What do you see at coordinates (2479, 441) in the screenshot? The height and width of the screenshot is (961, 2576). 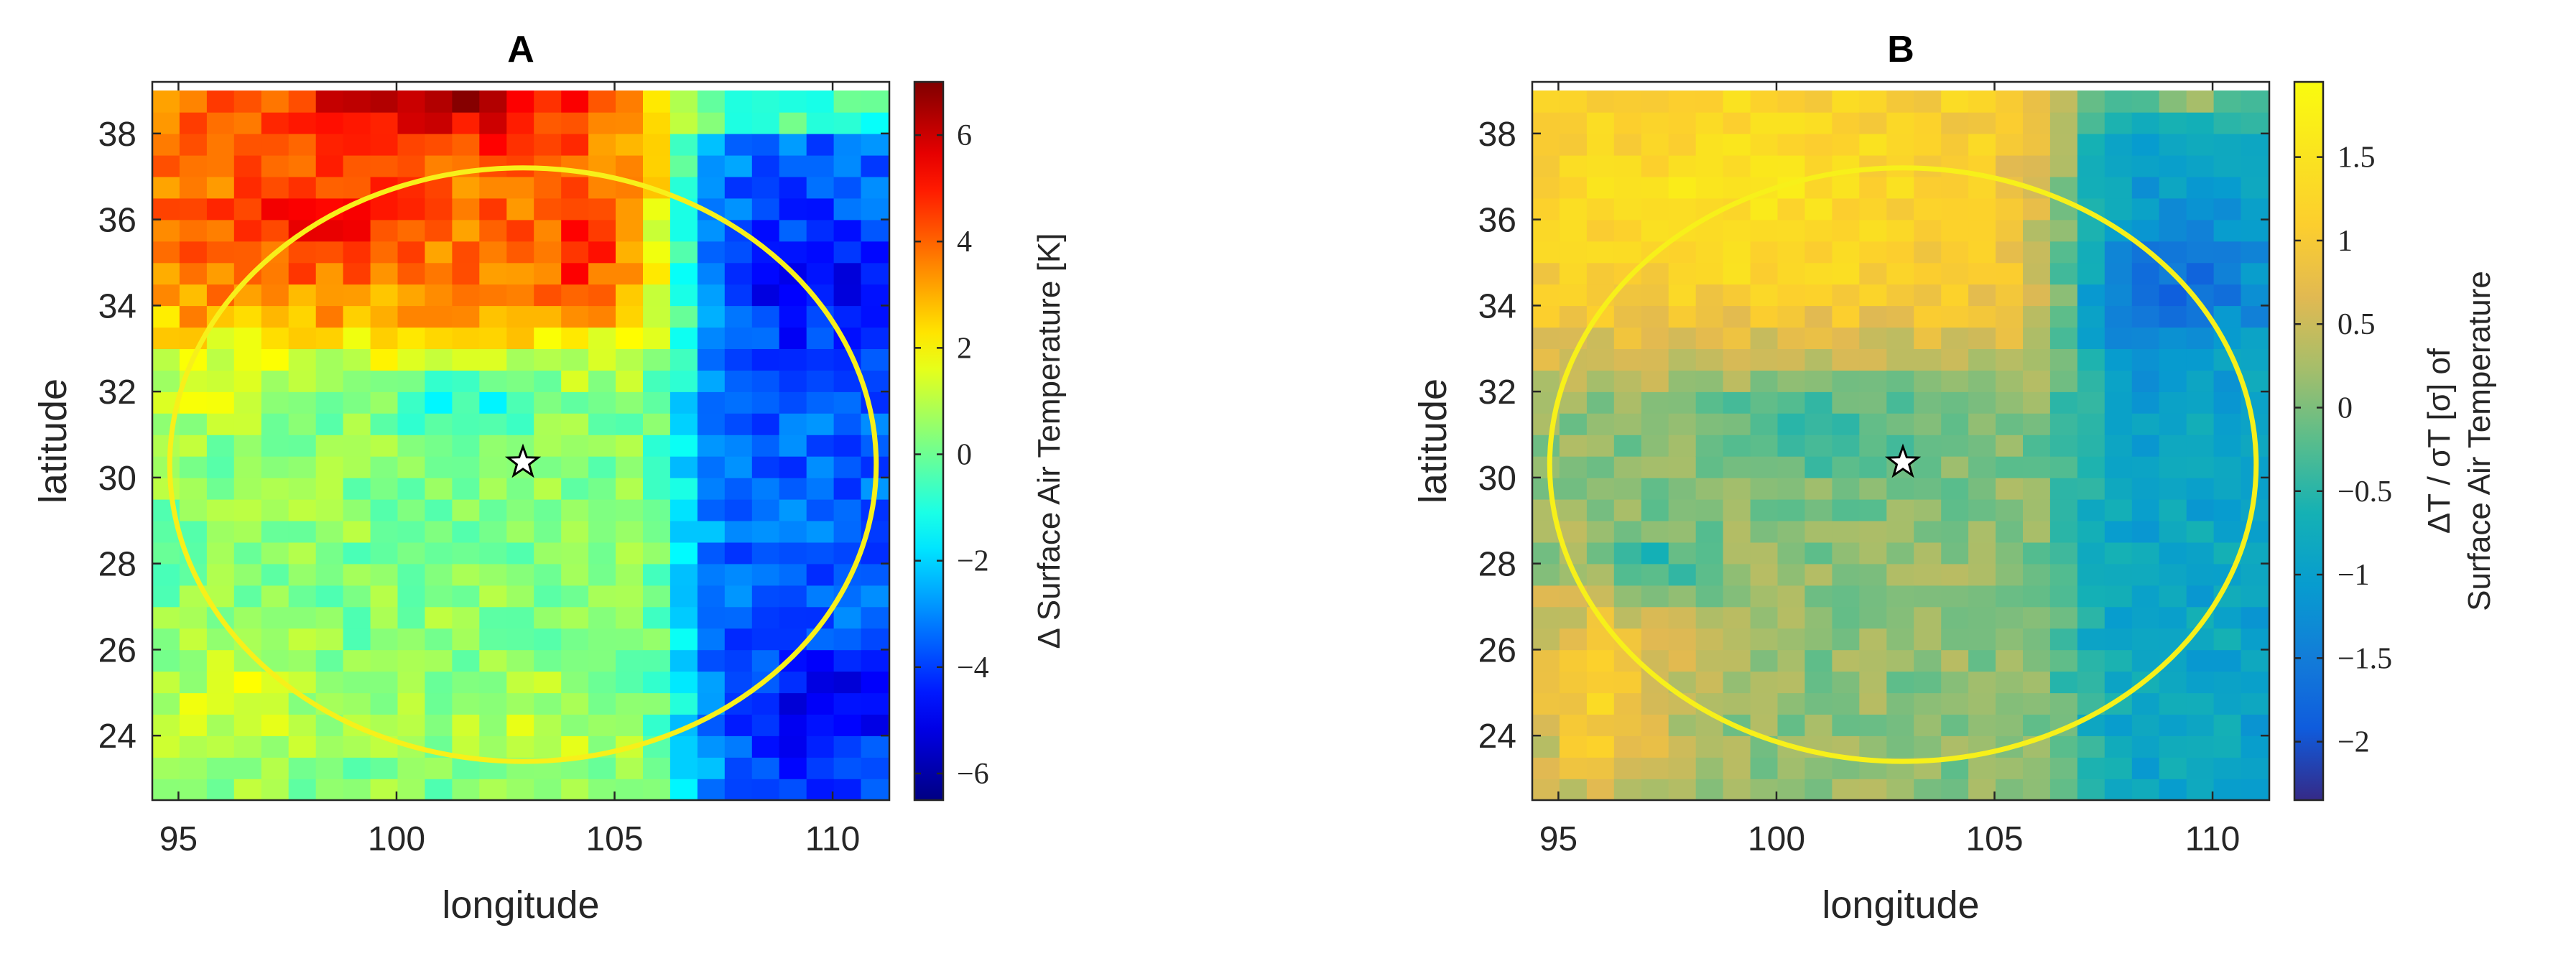 I see `colorbar-label-line2: Surface Air Temperature` at bounding box center [2479, 441].